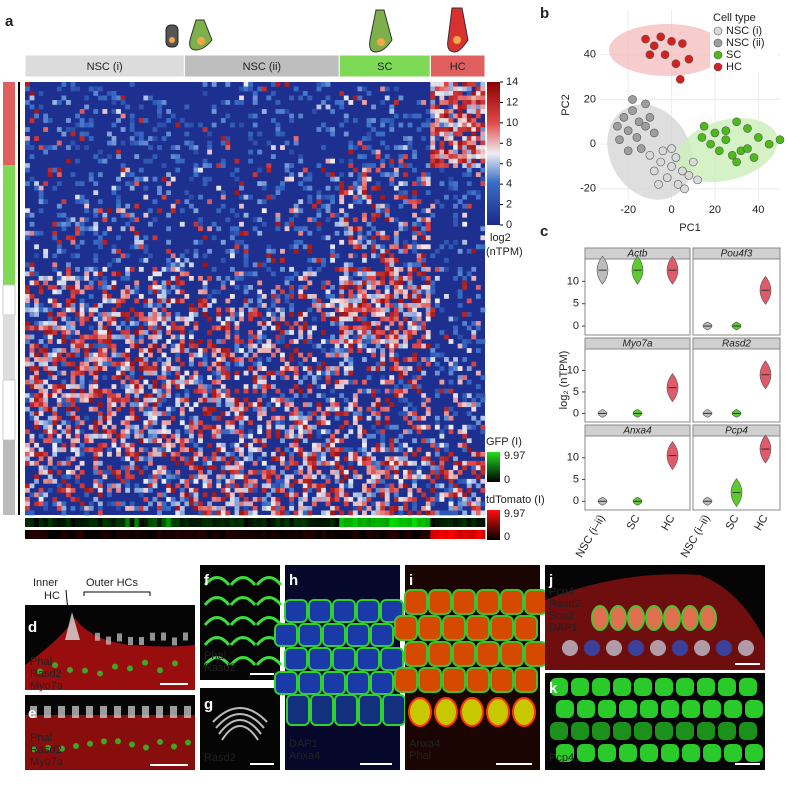 The width and height of the screenshot is (788, 798). Describe the element at coordinates (697, 180) in the screenshot. I see `point` at that location.